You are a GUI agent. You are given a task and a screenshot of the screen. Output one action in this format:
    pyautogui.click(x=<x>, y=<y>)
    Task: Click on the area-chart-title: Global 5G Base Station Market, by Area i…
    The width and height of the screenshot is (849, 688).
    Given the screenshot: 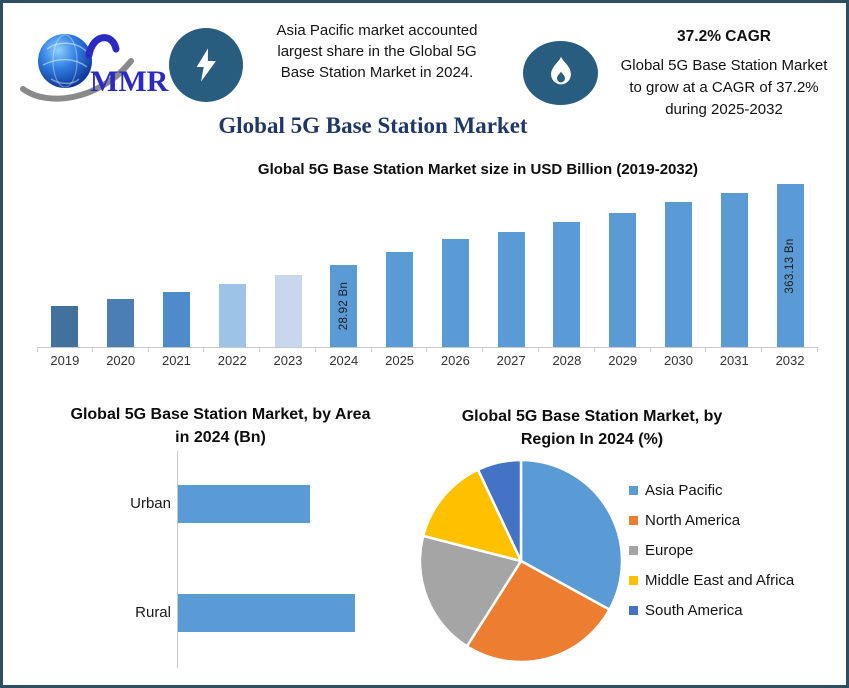 What is the action you would take?
    pyautogui.click(x=220, y=426)
    